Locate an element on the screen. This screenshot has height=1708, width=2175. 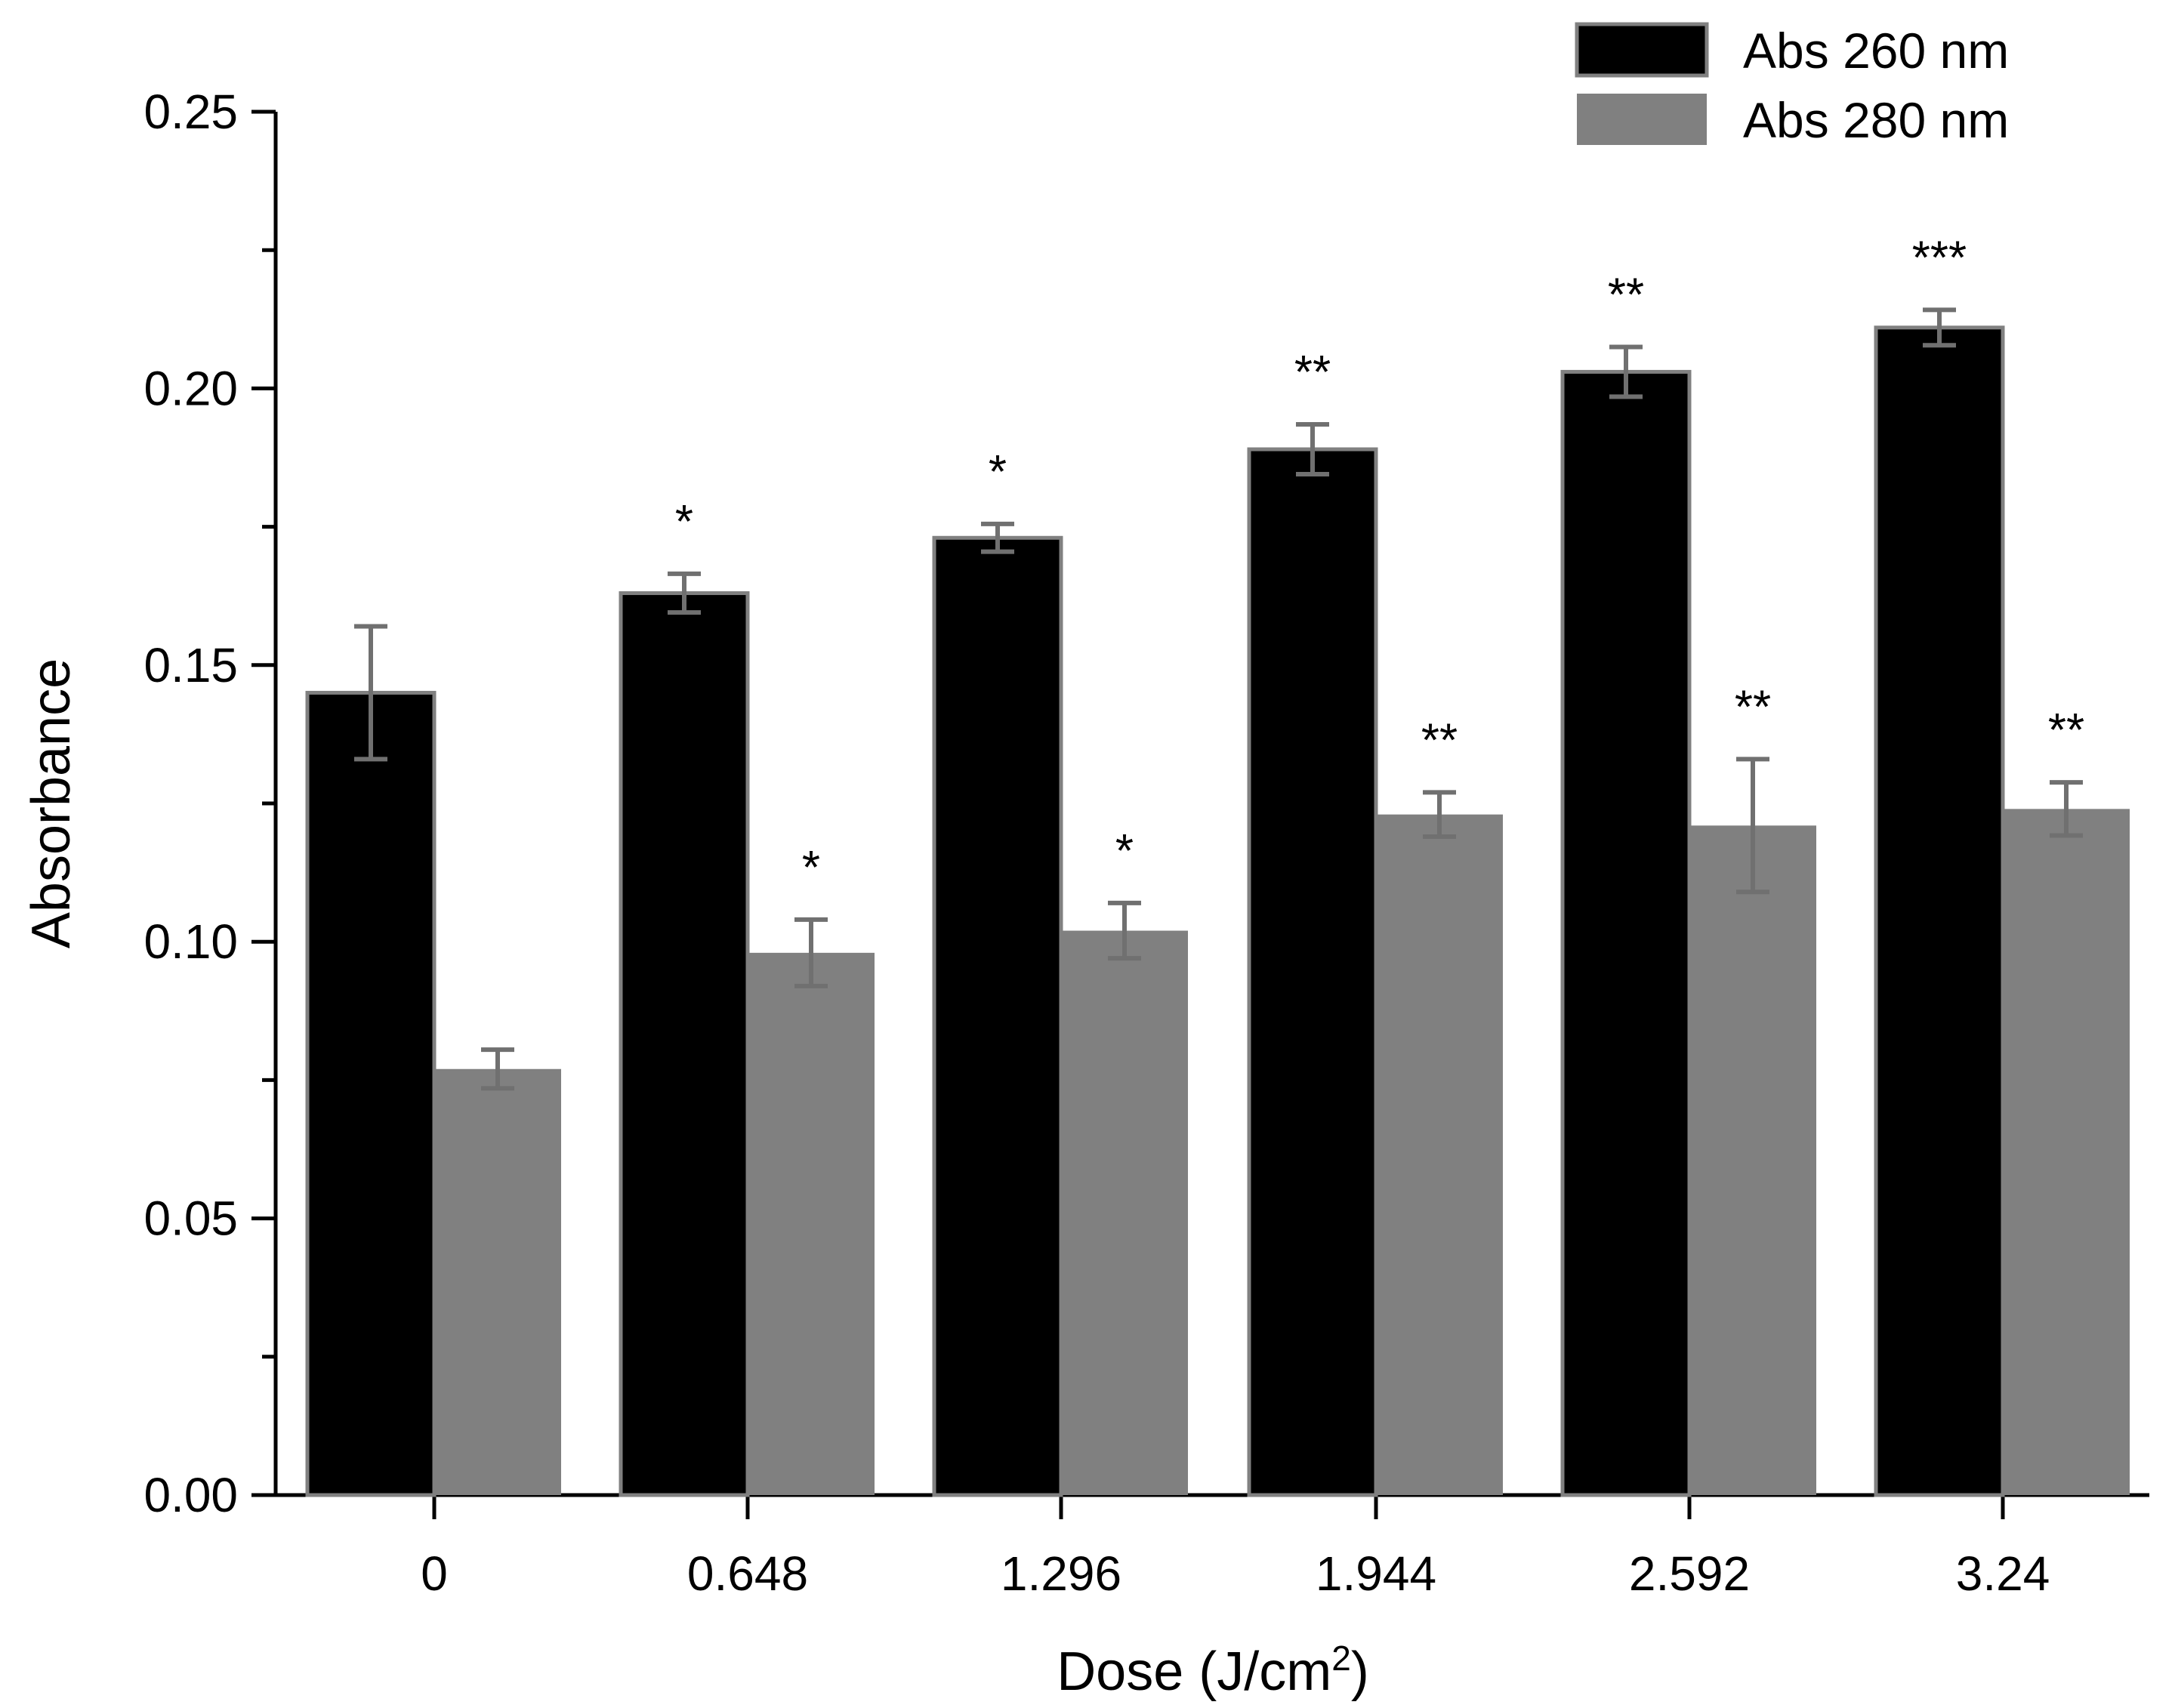
x-axis-label: Dose (J/cm2) is located at coordinates (1213, 1670).